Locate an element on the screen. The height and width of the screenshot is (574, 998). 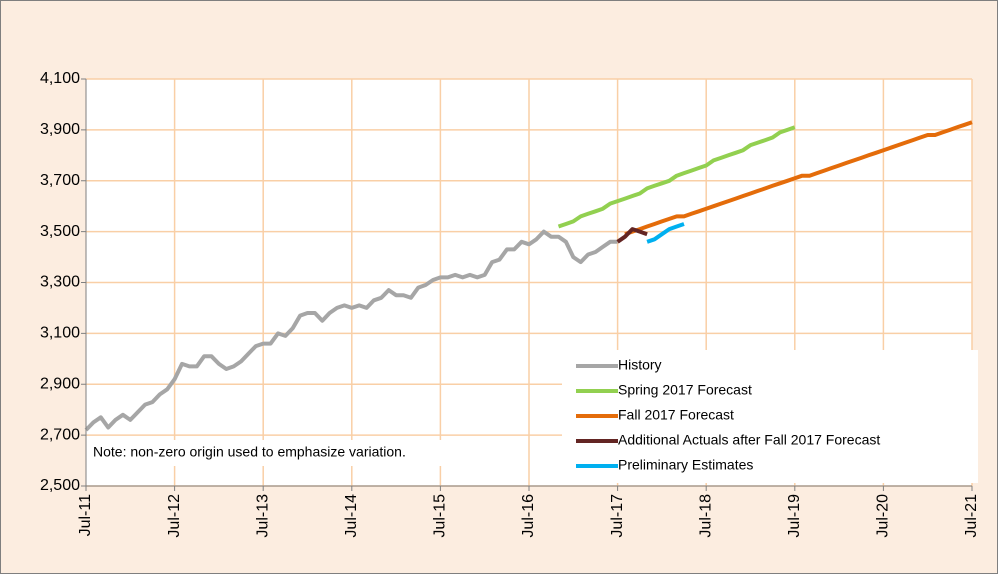
x-tick-label: Jul-18 is located at coordinates (705, 516).